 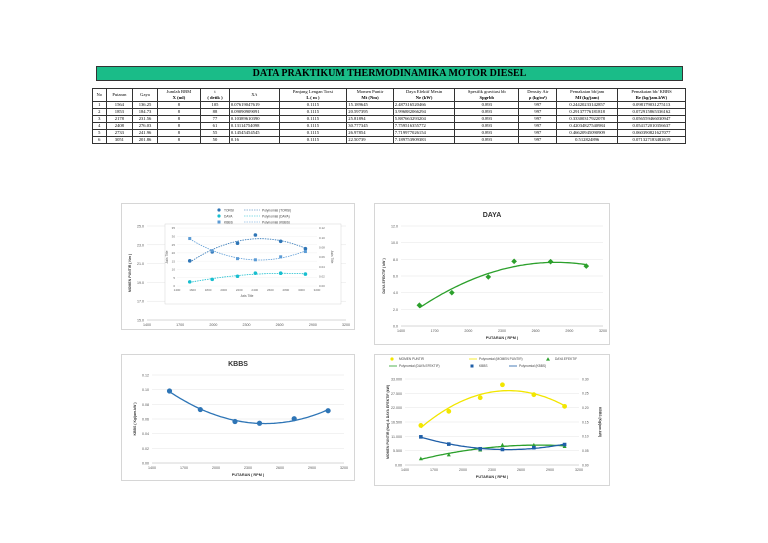 I want to click on table-cell: 231.56, so click(x=145, y=119).